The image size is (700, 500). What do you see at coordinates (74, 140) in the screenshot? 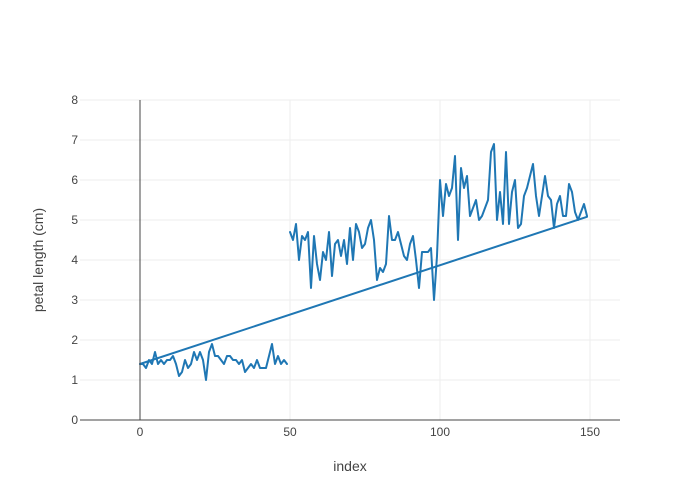
I see `y-tick-label: 7` at bounding box center [74, 140].